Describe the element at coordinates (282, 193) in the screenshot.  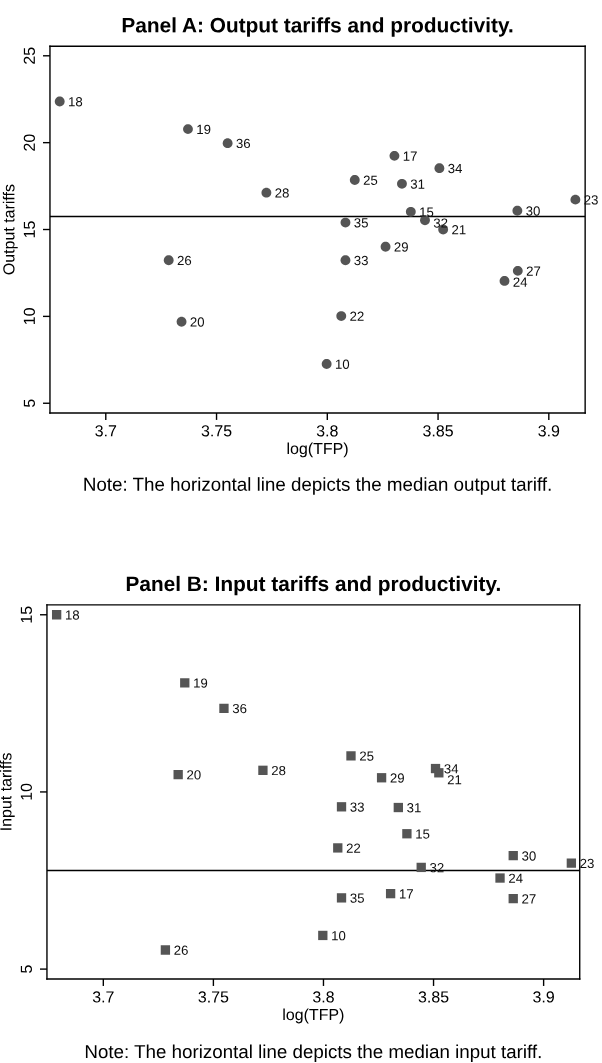
I see `annotation: 28` at that location.